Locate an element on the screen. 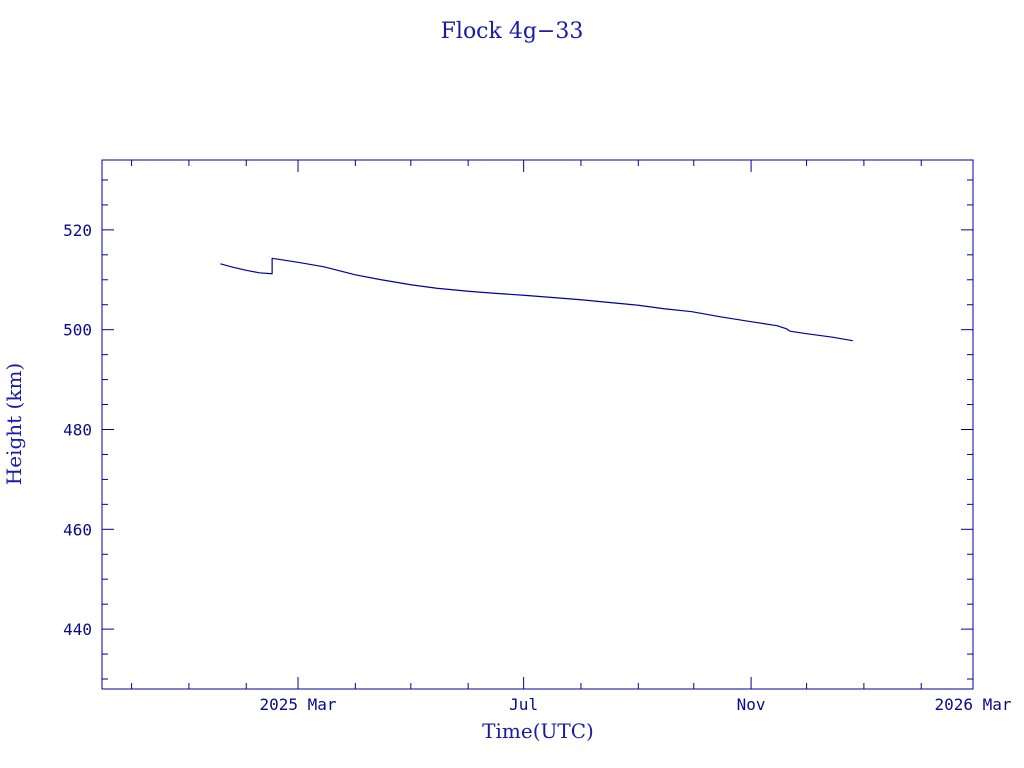  chart-title: Flock 4g−33 is located at coordinates (512, 31).